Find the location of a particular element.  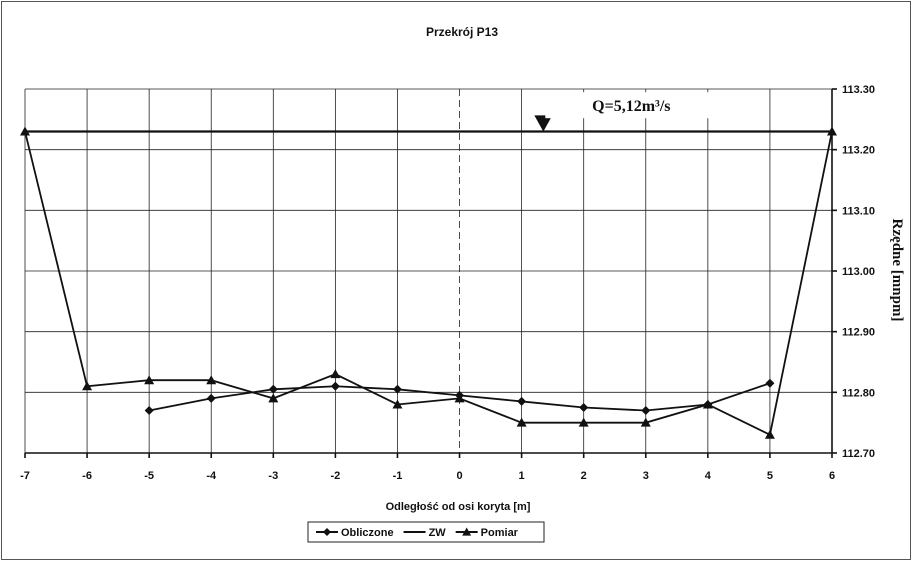

water-level-marker is located at coordinates (543, 123).